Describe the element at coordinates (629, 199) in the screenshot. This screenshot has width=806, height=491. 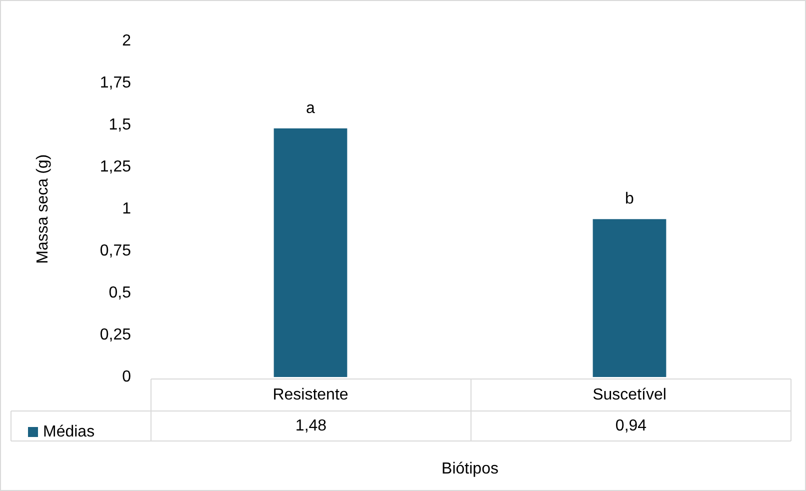
I see `annotation: b` at that location.